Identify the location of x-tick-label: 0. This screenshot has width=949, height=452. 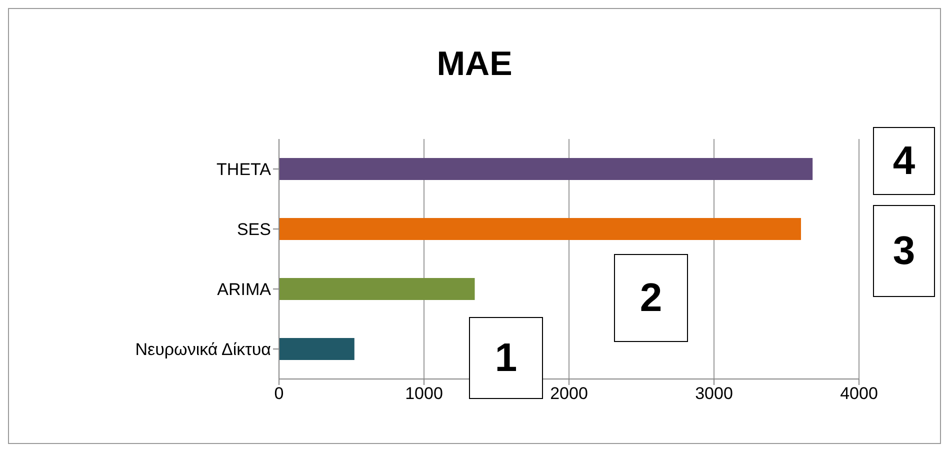
(279, 394).